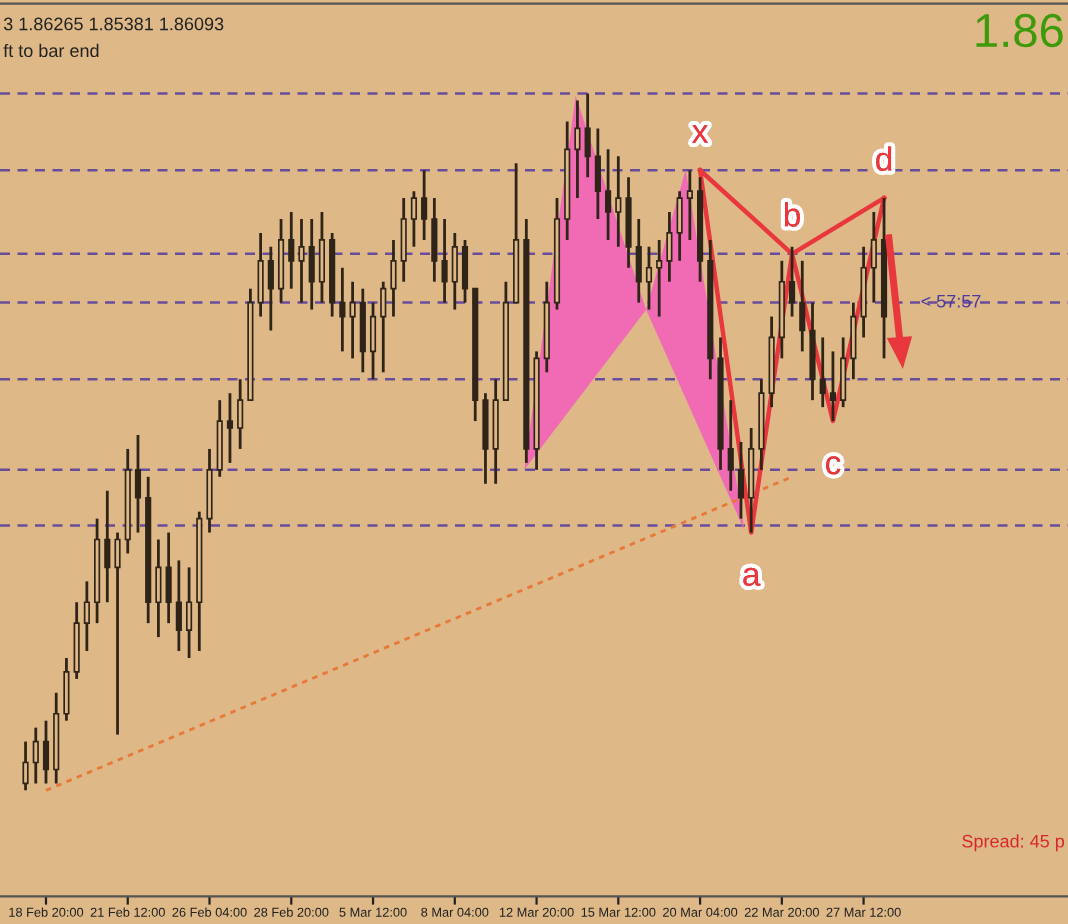 The width and height of the screenshot is (1068, 924). Describe the element at coordinates (792, 214) in the screenshot. I see `annotation: b` at that location.